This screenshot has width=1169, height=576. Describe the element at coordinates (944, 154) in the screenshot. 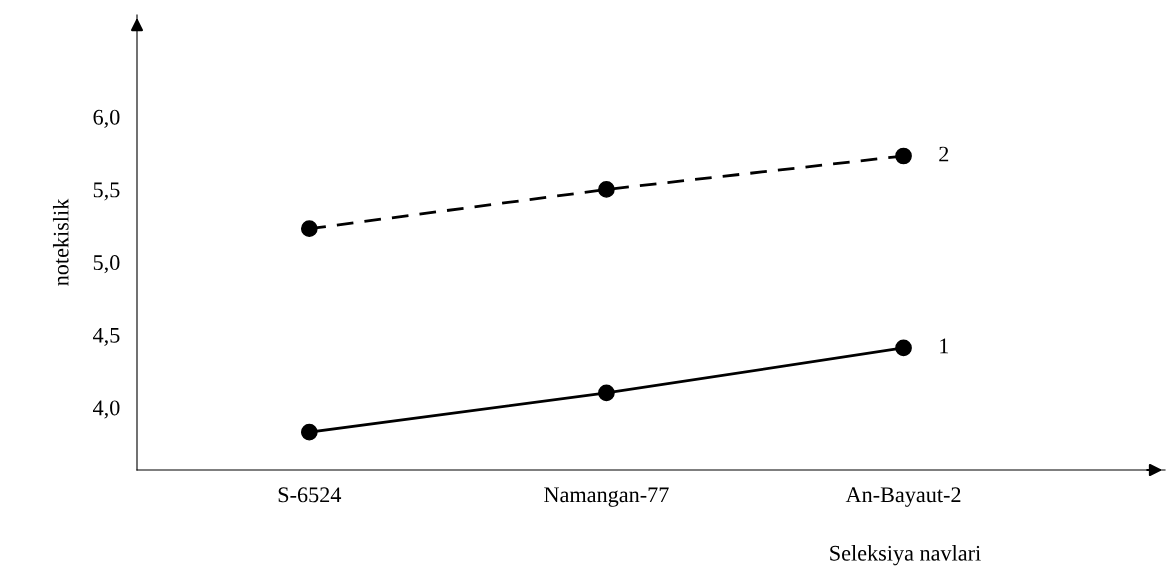

I see `series-label: 2` at that location.